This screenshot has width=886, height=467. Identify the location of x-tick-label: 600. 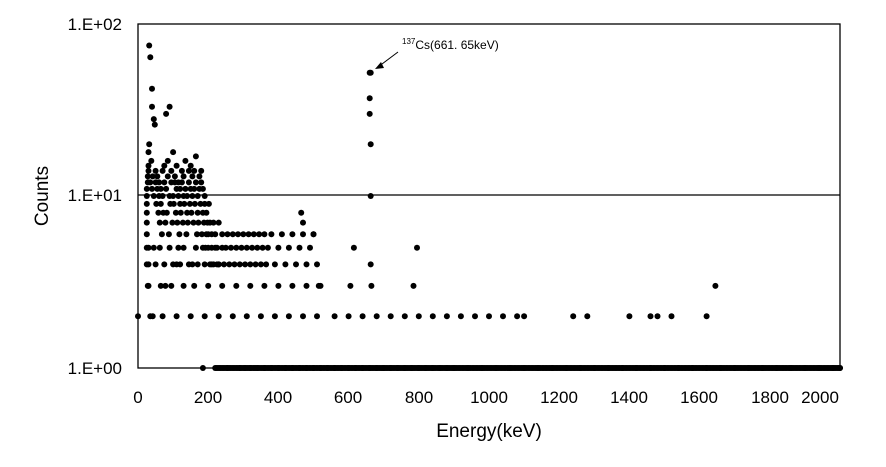
(348, 397).